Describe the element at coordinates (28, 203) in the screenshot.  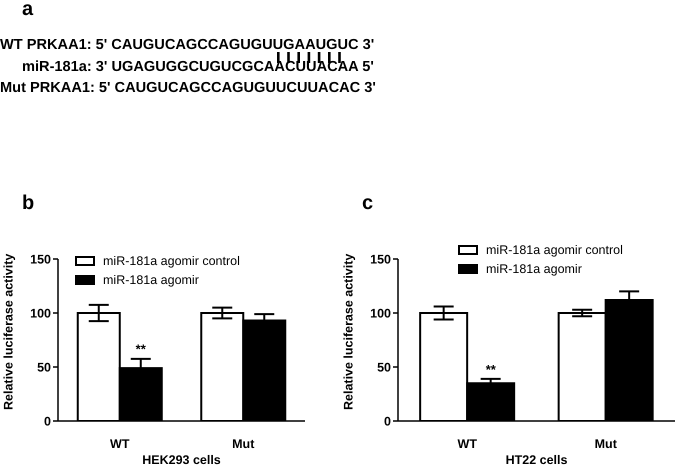
I see `chart-title: b` at that location.